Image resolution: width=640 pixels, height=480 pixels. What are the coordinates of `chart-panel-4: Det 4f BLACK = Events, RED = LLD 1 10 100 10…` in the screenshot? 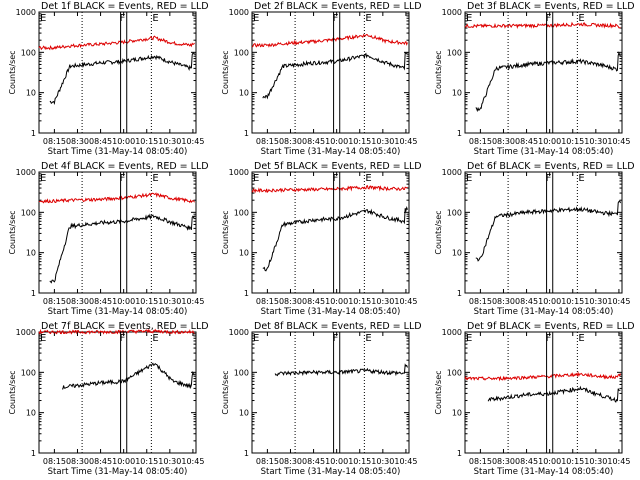 It's located at (108, 239).